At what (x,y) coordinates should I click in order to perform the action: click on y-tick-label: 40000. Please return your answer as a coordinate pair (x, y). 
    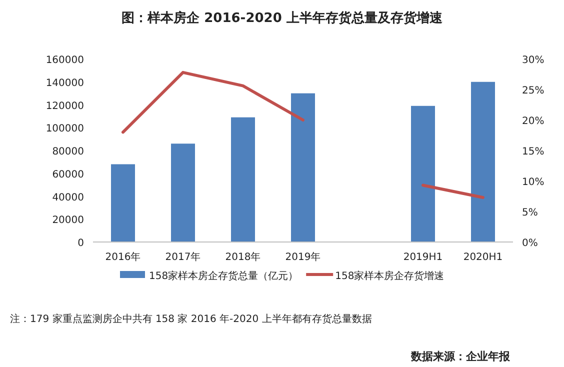
    Looking at the image, I should click on (68, 198).